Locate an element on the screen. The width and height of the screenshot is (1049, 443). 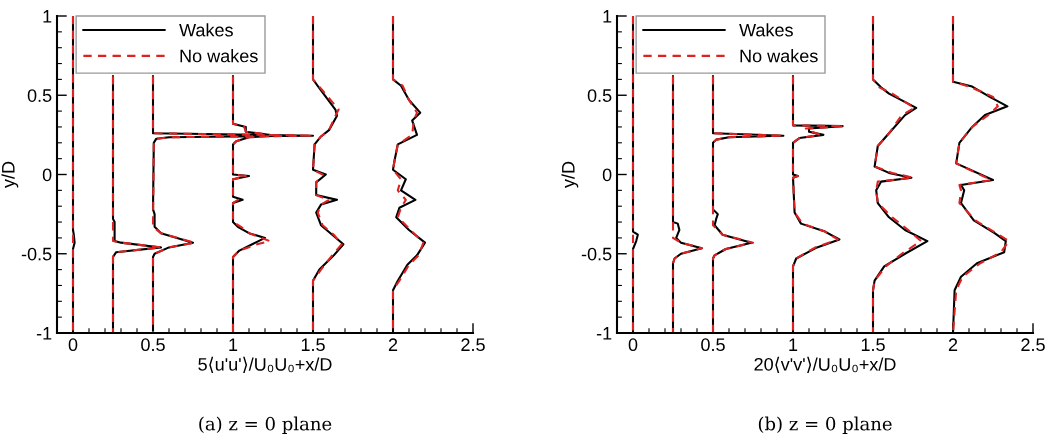
text: (b) z = 0 plane is located at coordinates (825, 425).